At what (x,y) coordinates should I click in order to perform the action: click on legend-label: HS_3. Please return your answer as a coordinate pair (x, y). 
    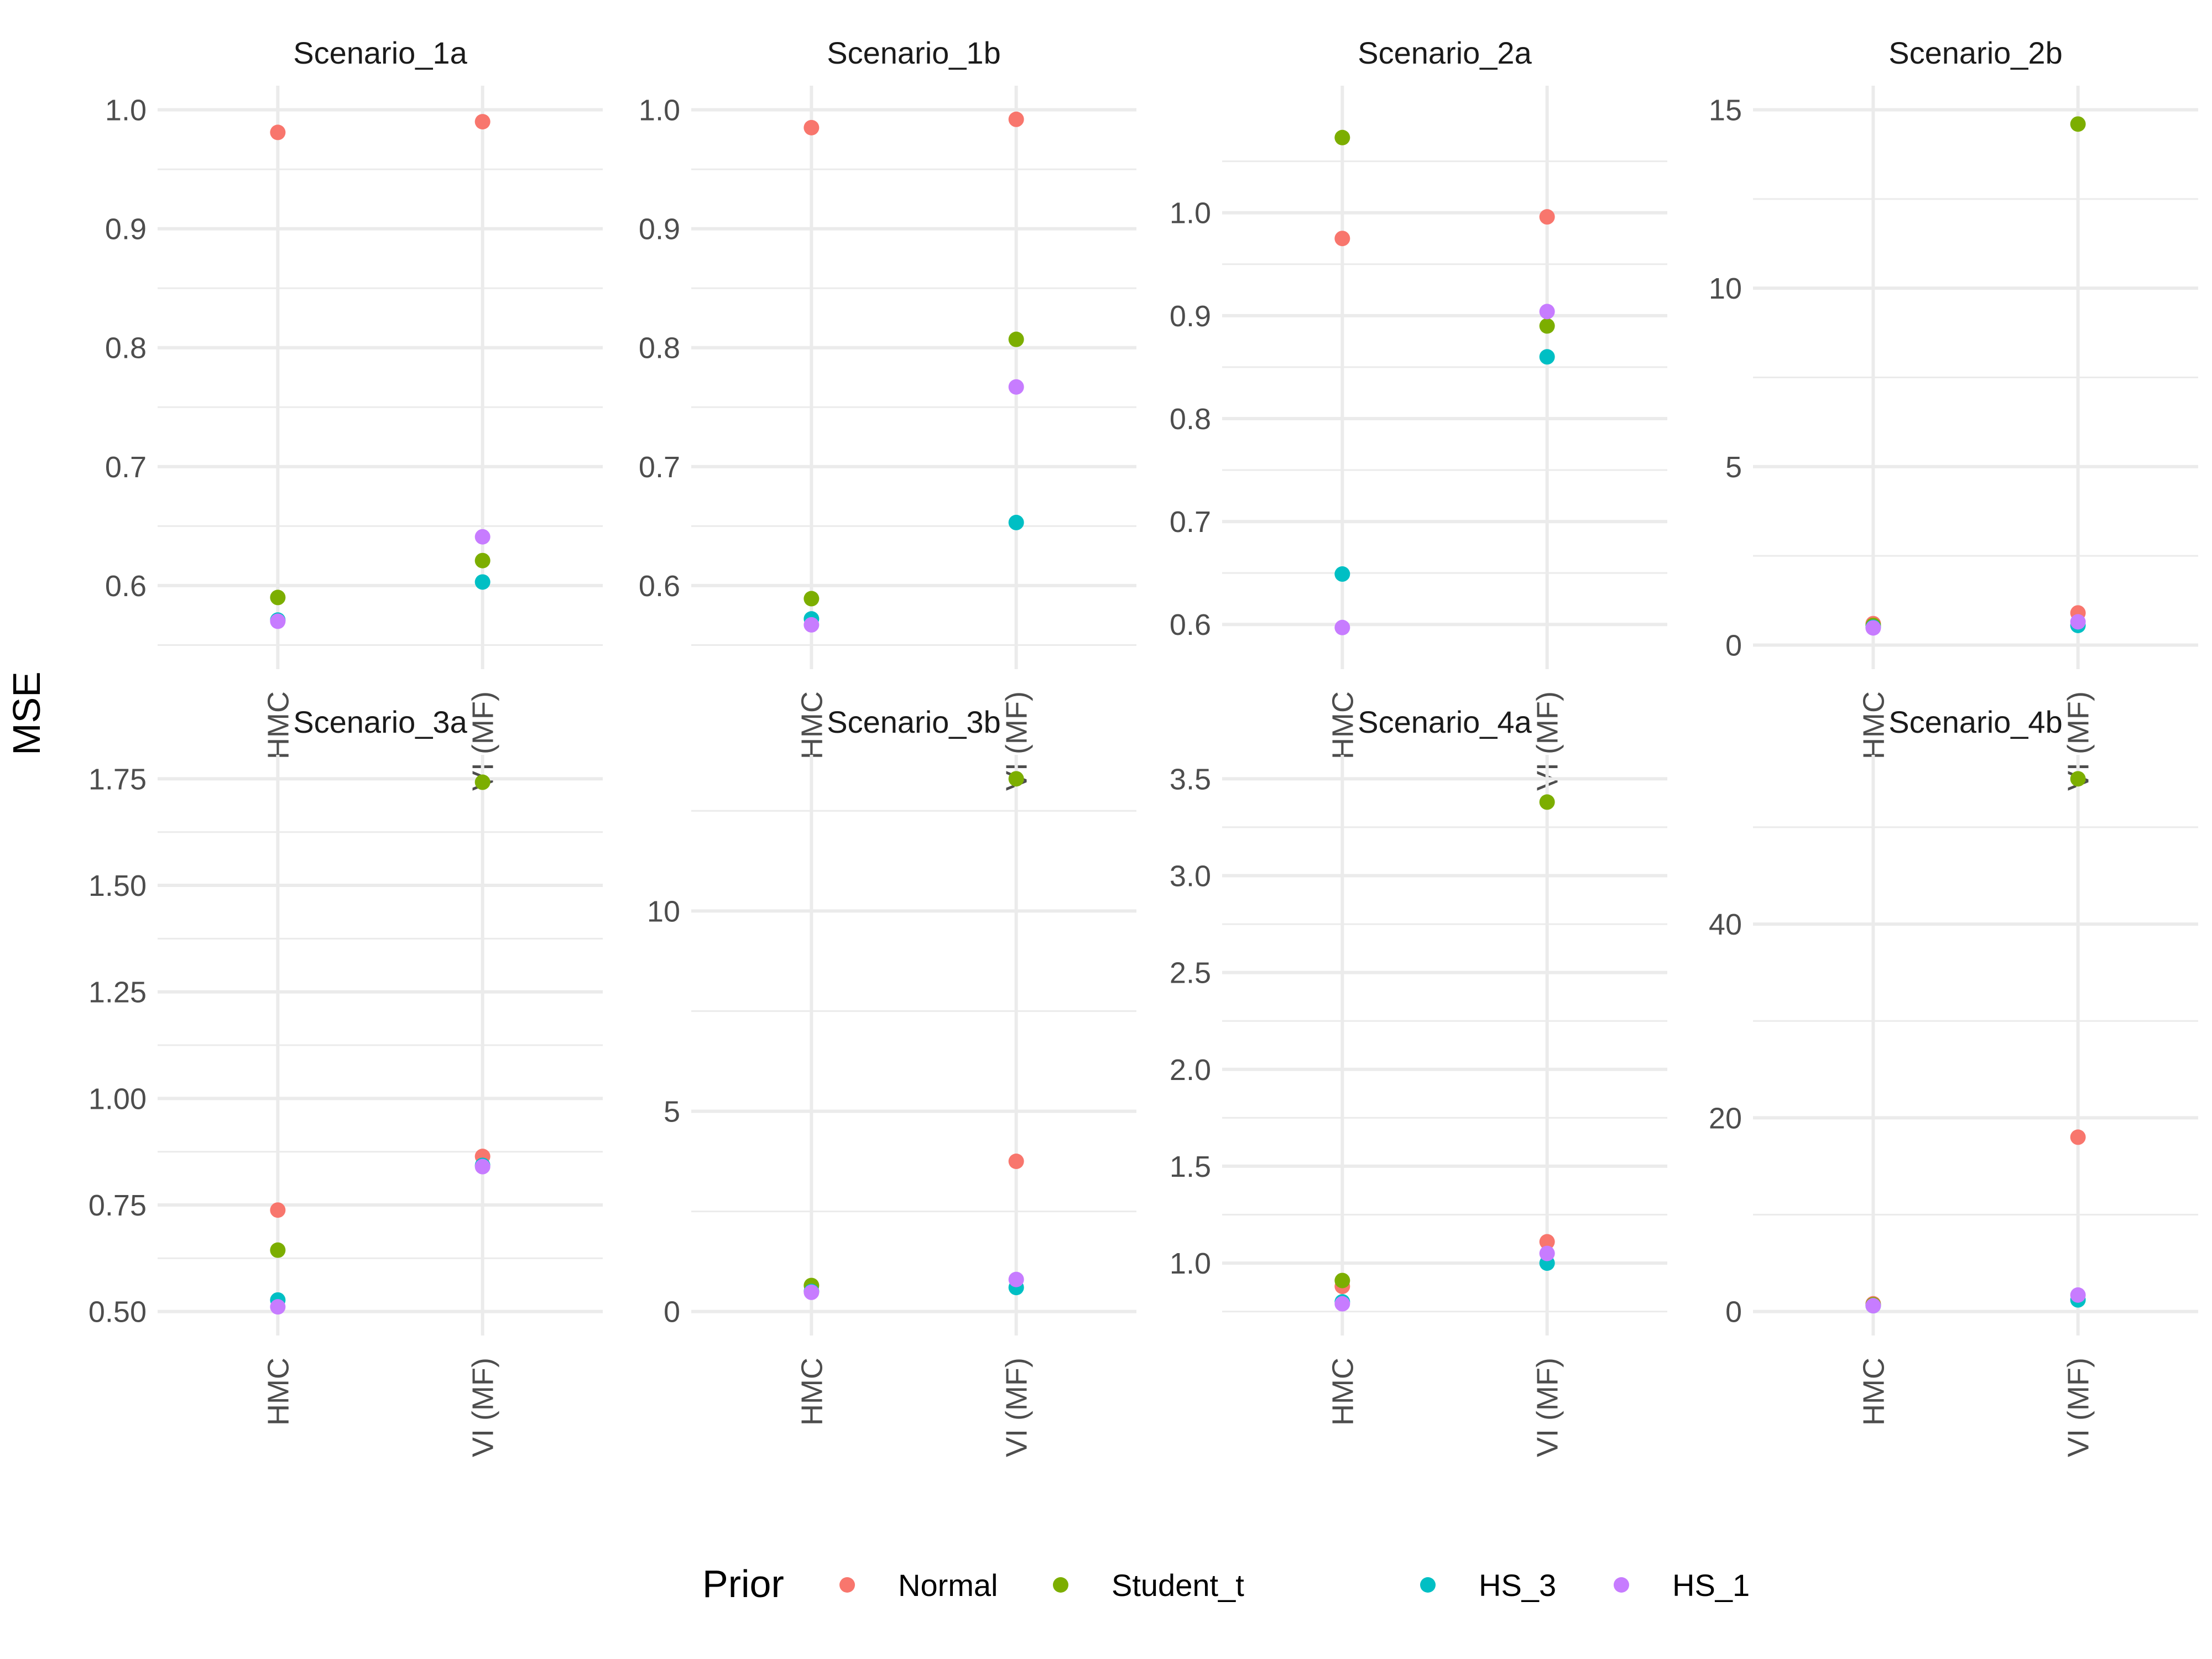
    Looking at the image, I should click on (1518, 1586).